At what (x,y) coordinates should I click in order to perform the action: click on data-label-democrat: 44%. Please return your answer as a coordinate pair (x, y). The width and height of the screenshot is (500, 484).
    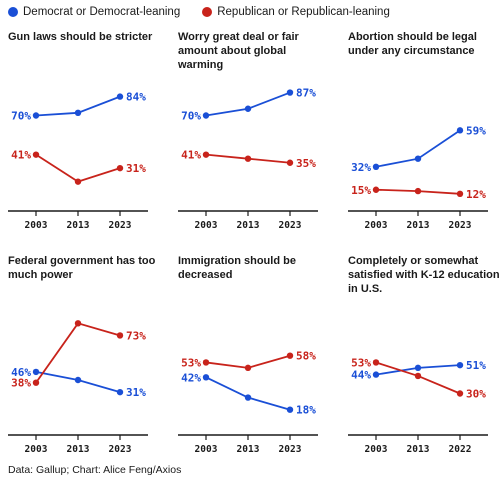
    Looking at the image, I should click on (361, 375).